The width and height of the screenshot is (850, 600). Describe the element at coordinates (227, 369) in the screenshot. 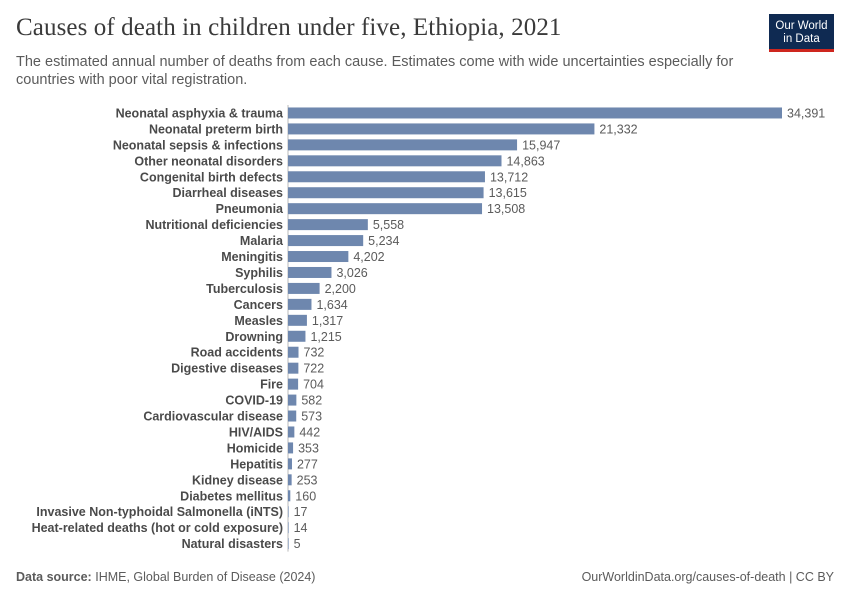

I see `category-label: Digestive diseases` at that location.